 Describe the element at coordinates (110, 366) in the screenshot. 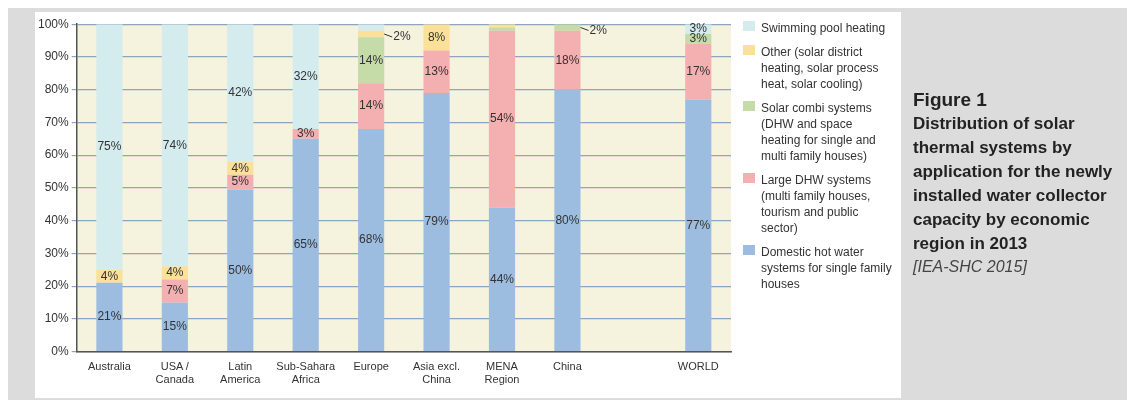

I see `x-tick-label: Australia` at that location.